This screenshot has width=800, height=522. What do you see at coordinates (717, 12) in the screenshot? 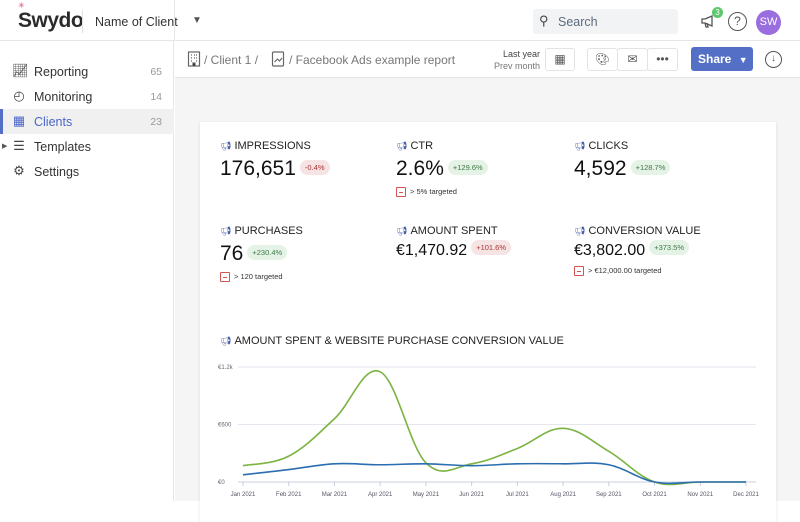
I see `notification-badge: 3` at bounding box center [717, 12].